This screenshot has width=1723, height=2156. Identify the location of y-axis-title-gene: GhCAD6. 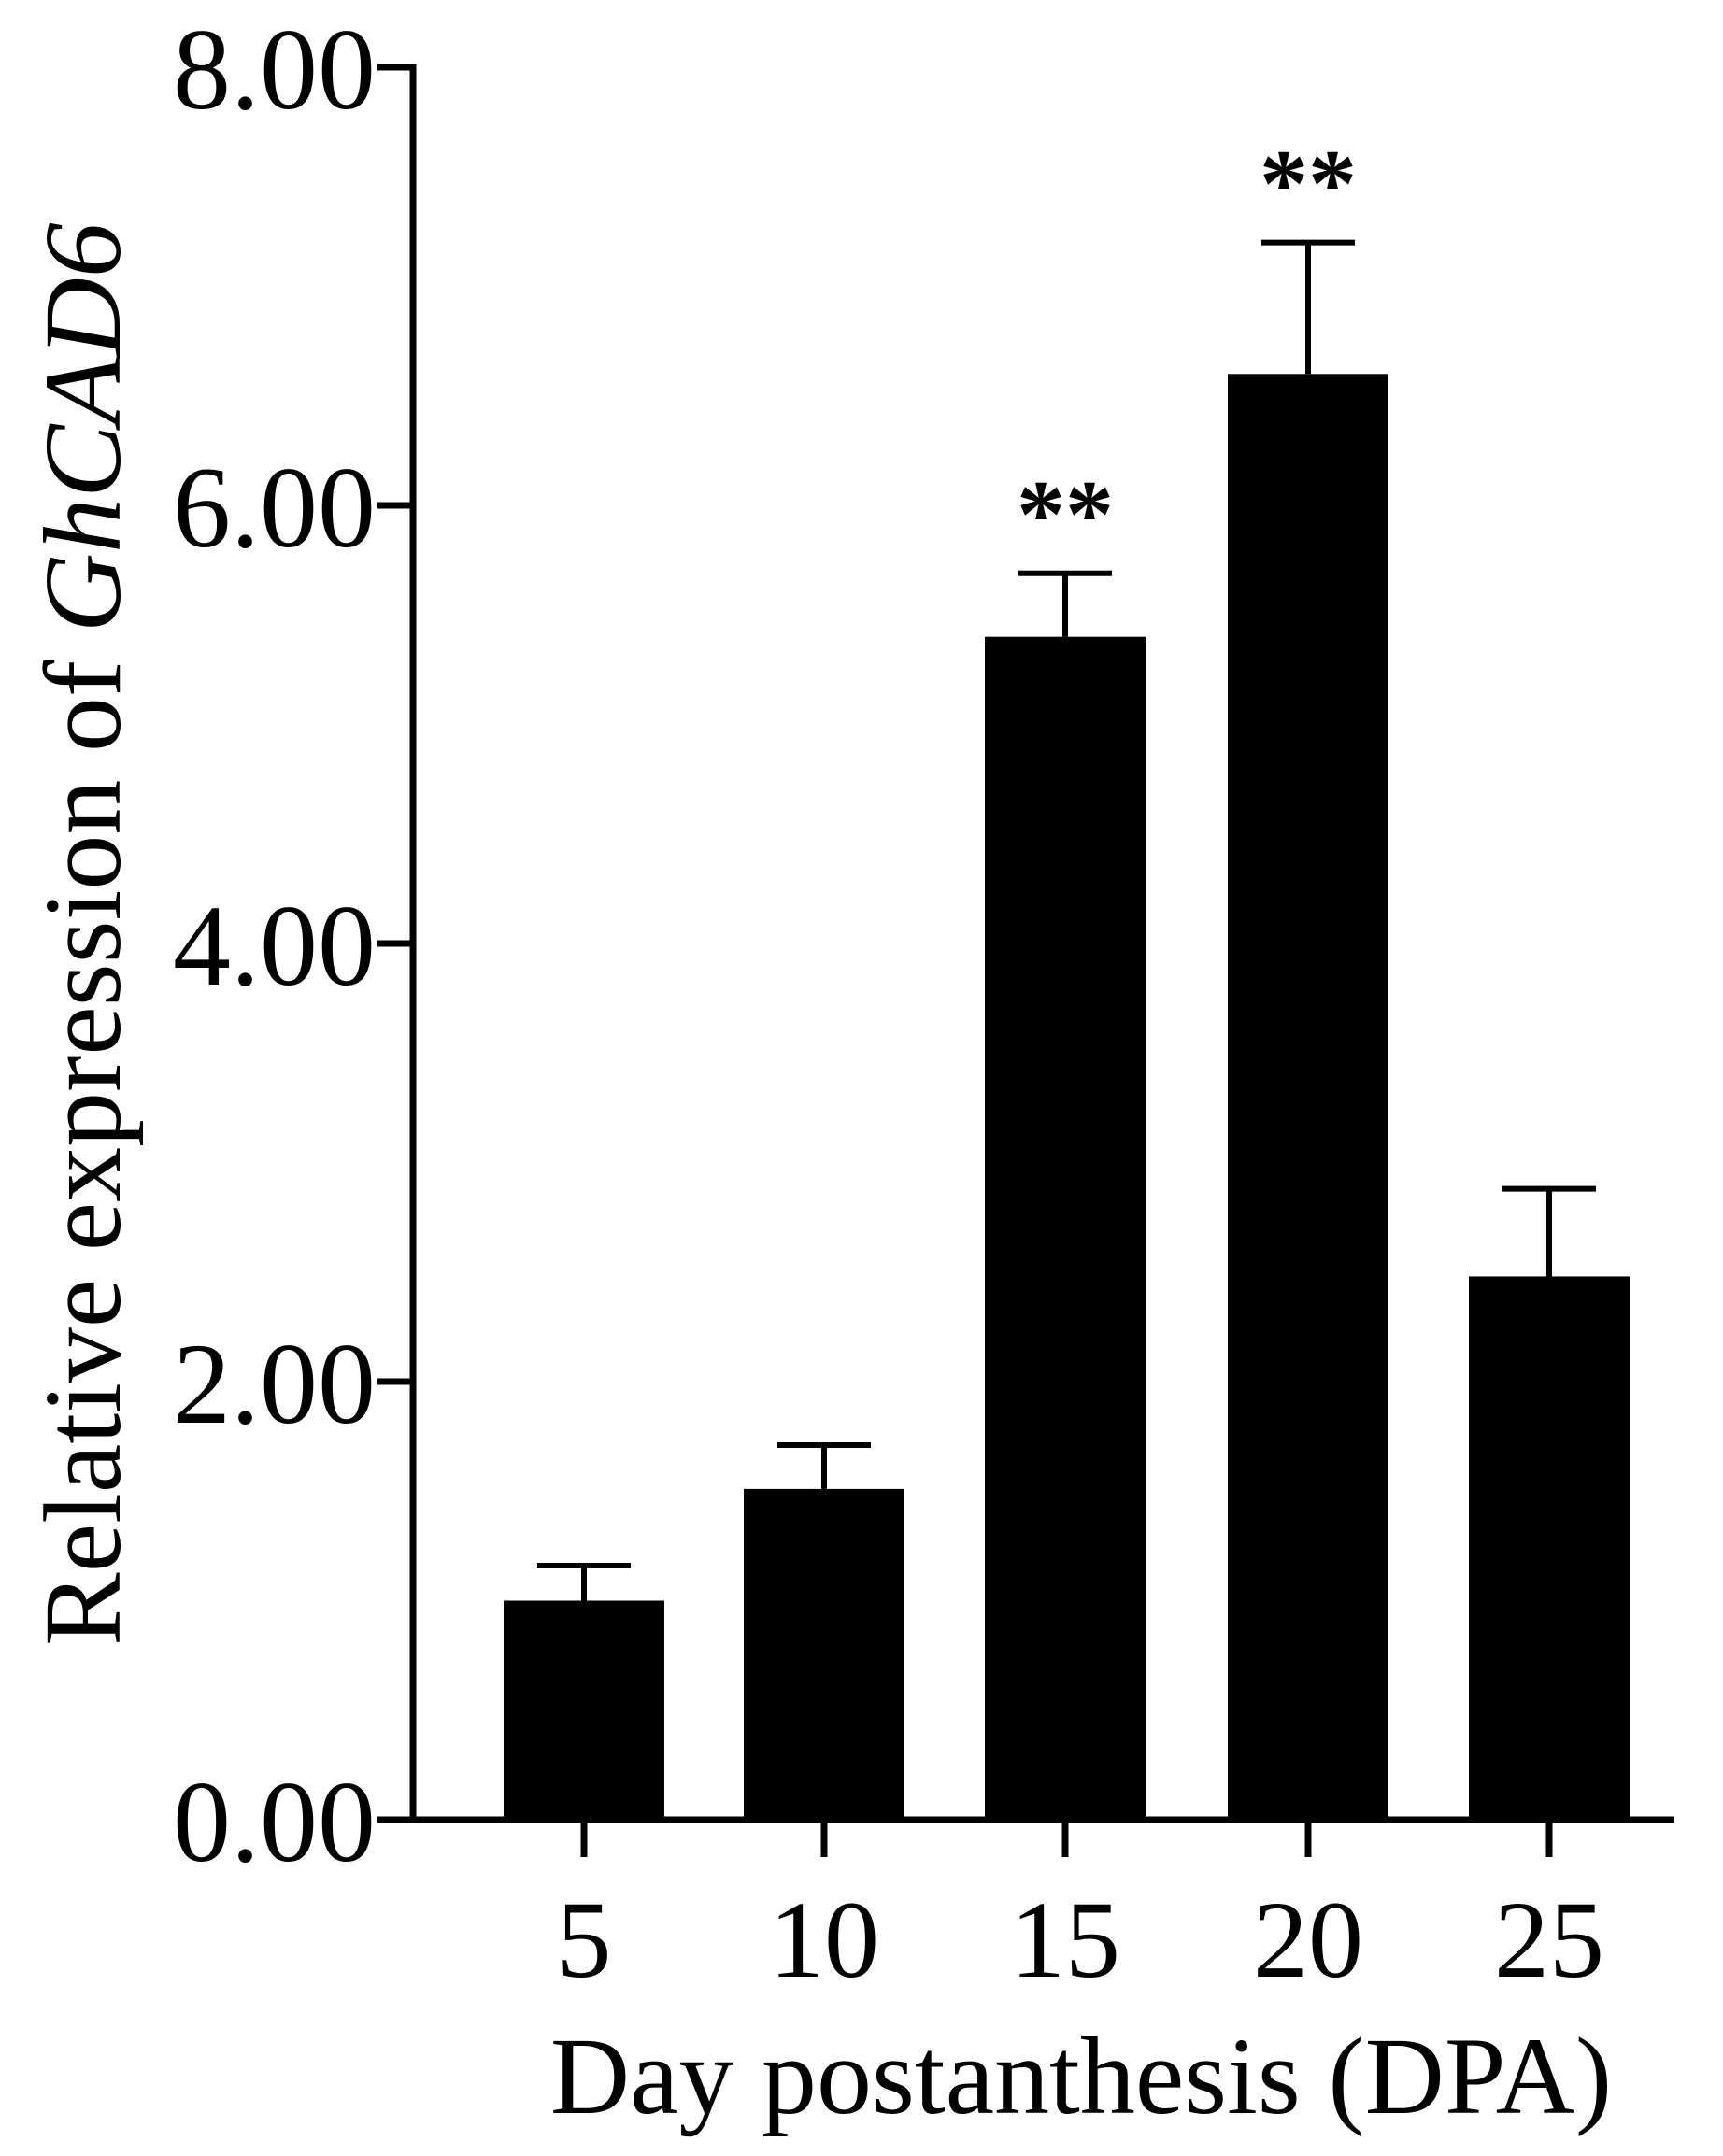
(82, 427).